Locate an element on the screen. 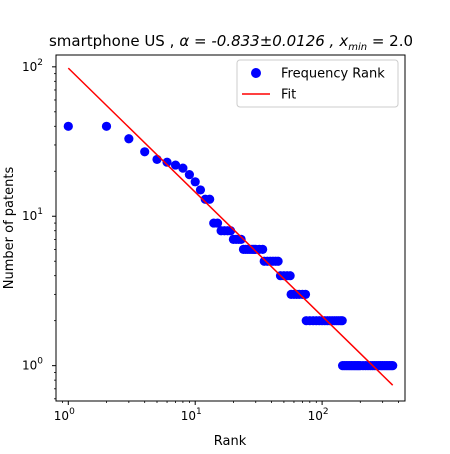 The height and width of the screenshot is (454, 450). x-tick-label-exponent: 1 is located at coordinates (199, 412).